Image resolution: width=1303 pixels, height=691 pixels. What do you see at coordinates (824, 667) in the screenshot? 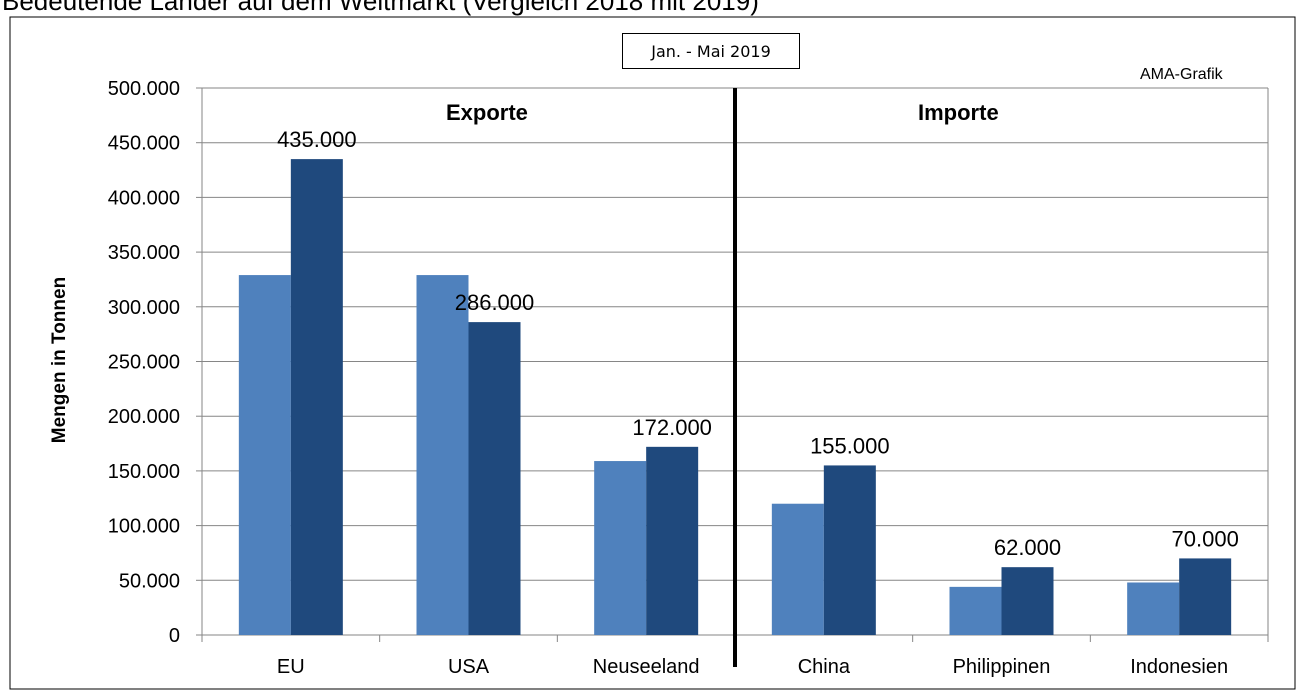
I see `x-tick-label: China` at bounding box center [824, 667].